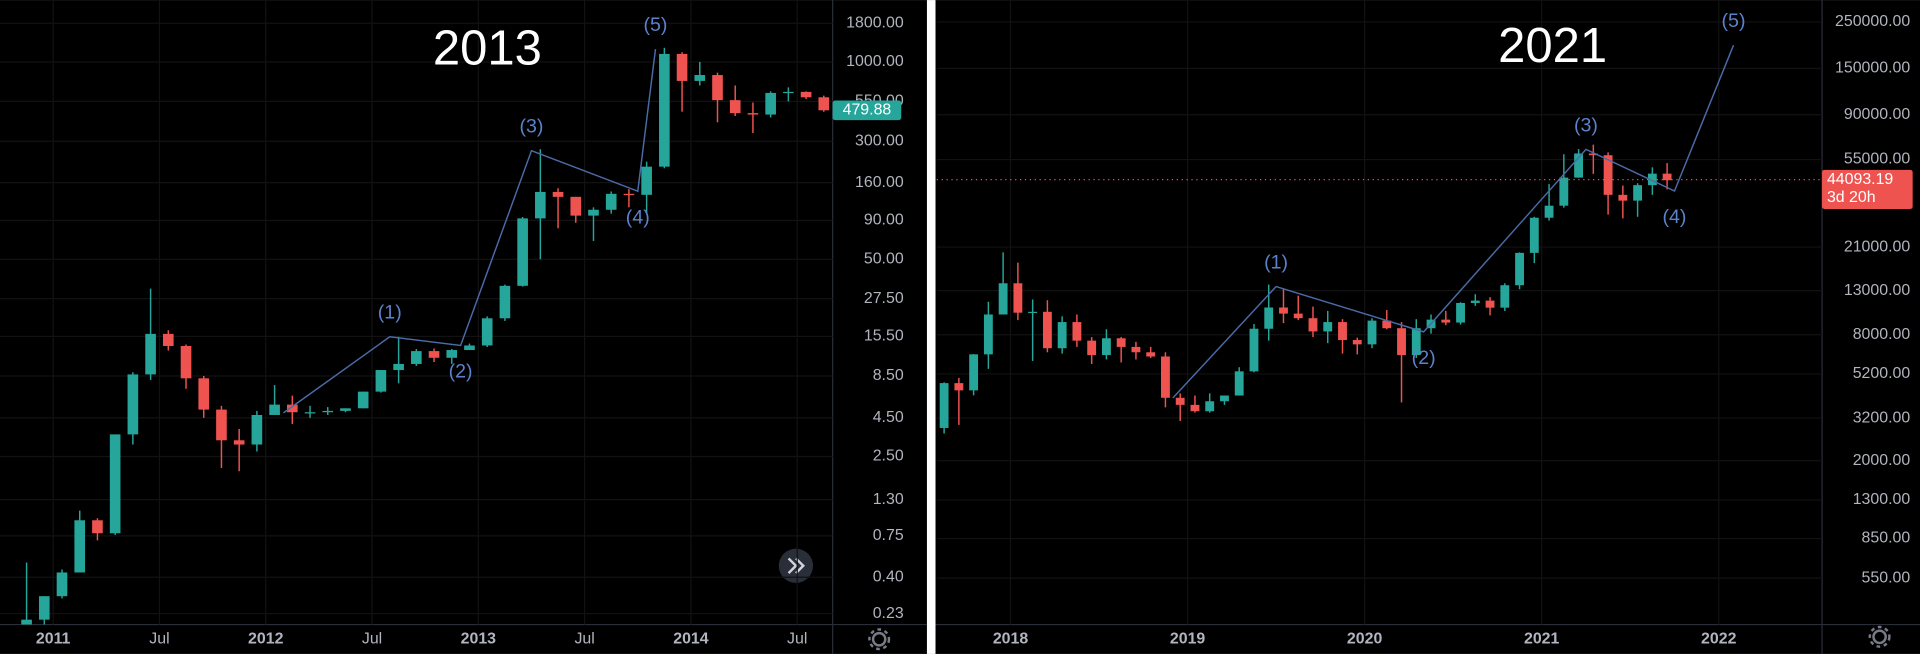 Image resolution: width=1920 pixels, height=654 pixels. Describe the element at coordinates (470, 231) in the screenshot. I see `wave-line` at that location.